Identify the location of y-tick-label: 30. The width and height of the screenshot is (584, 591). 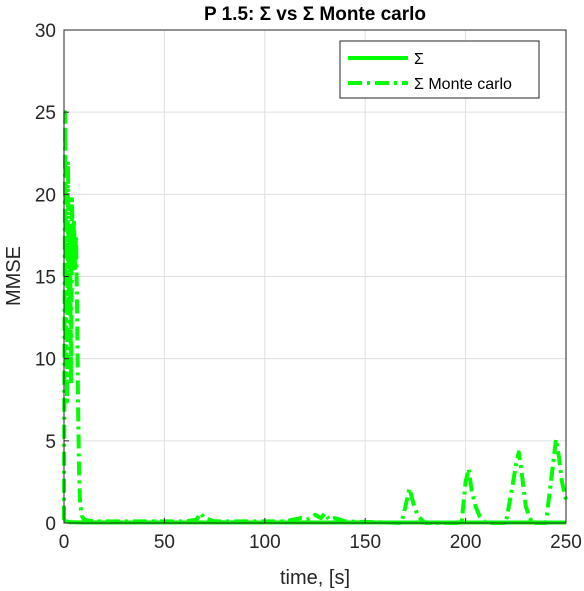
(45, 31).